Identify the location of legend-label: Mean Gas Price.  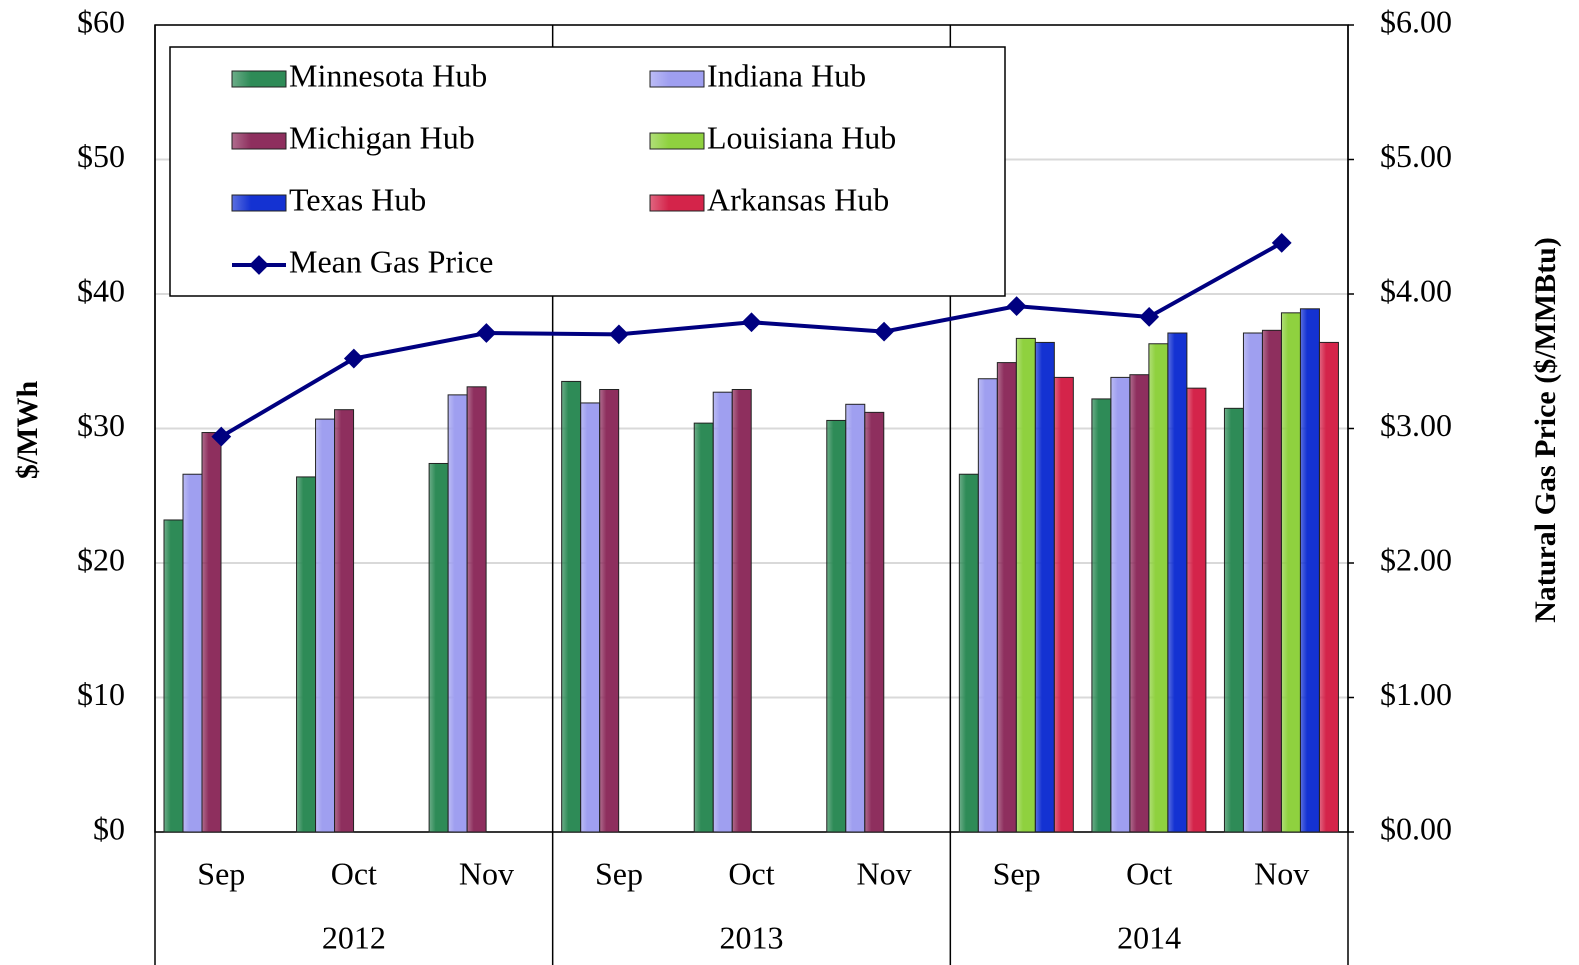
(391, 261).